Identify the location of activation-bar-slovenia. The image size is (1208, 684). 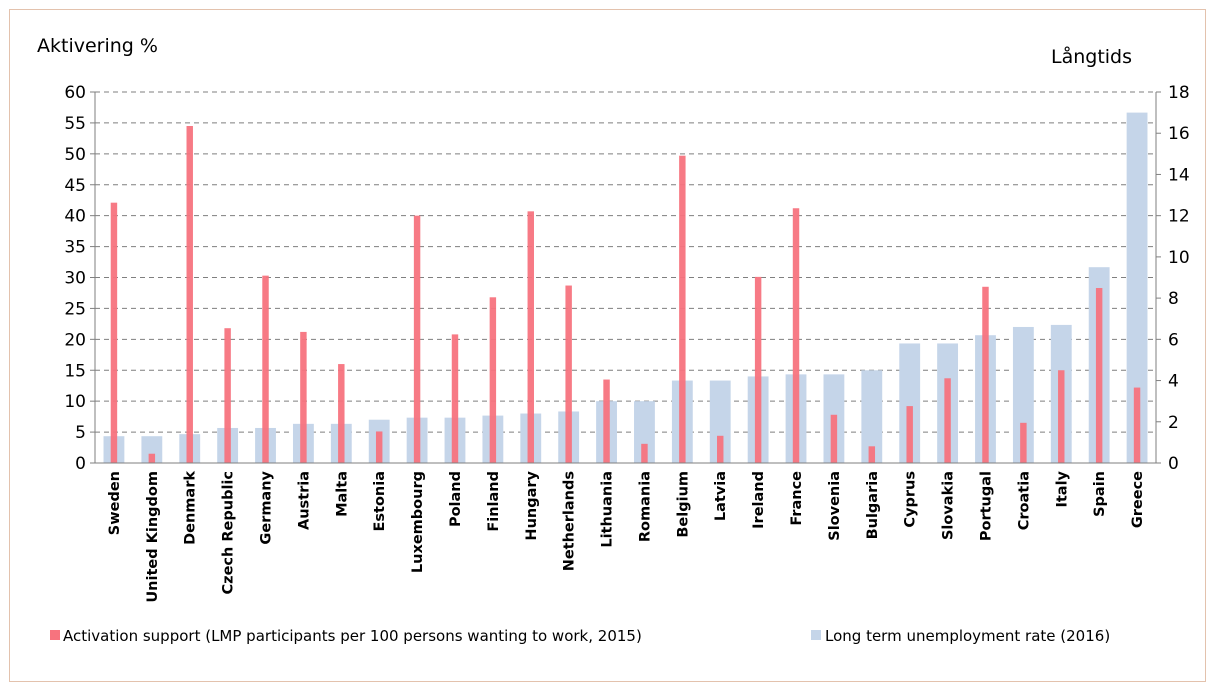
(834, 438).